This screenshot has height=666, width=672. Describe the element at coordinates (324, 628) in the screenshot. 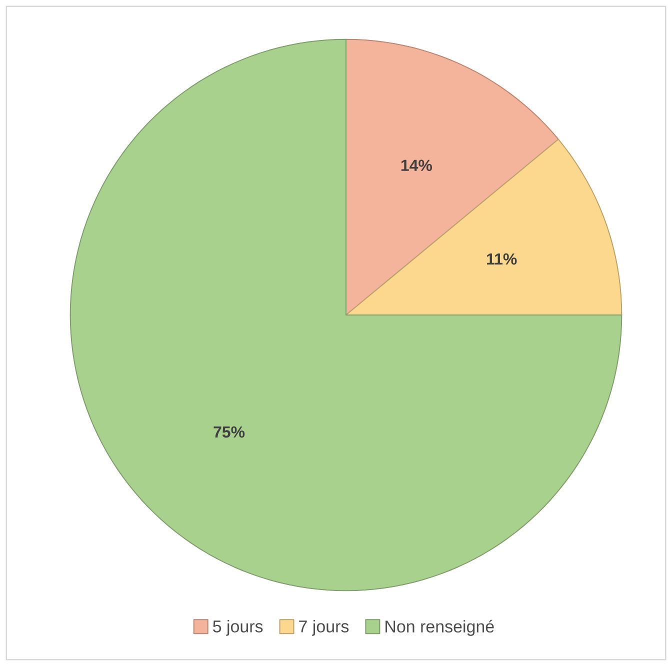

I see `legend-label: 7 jours` at that location.